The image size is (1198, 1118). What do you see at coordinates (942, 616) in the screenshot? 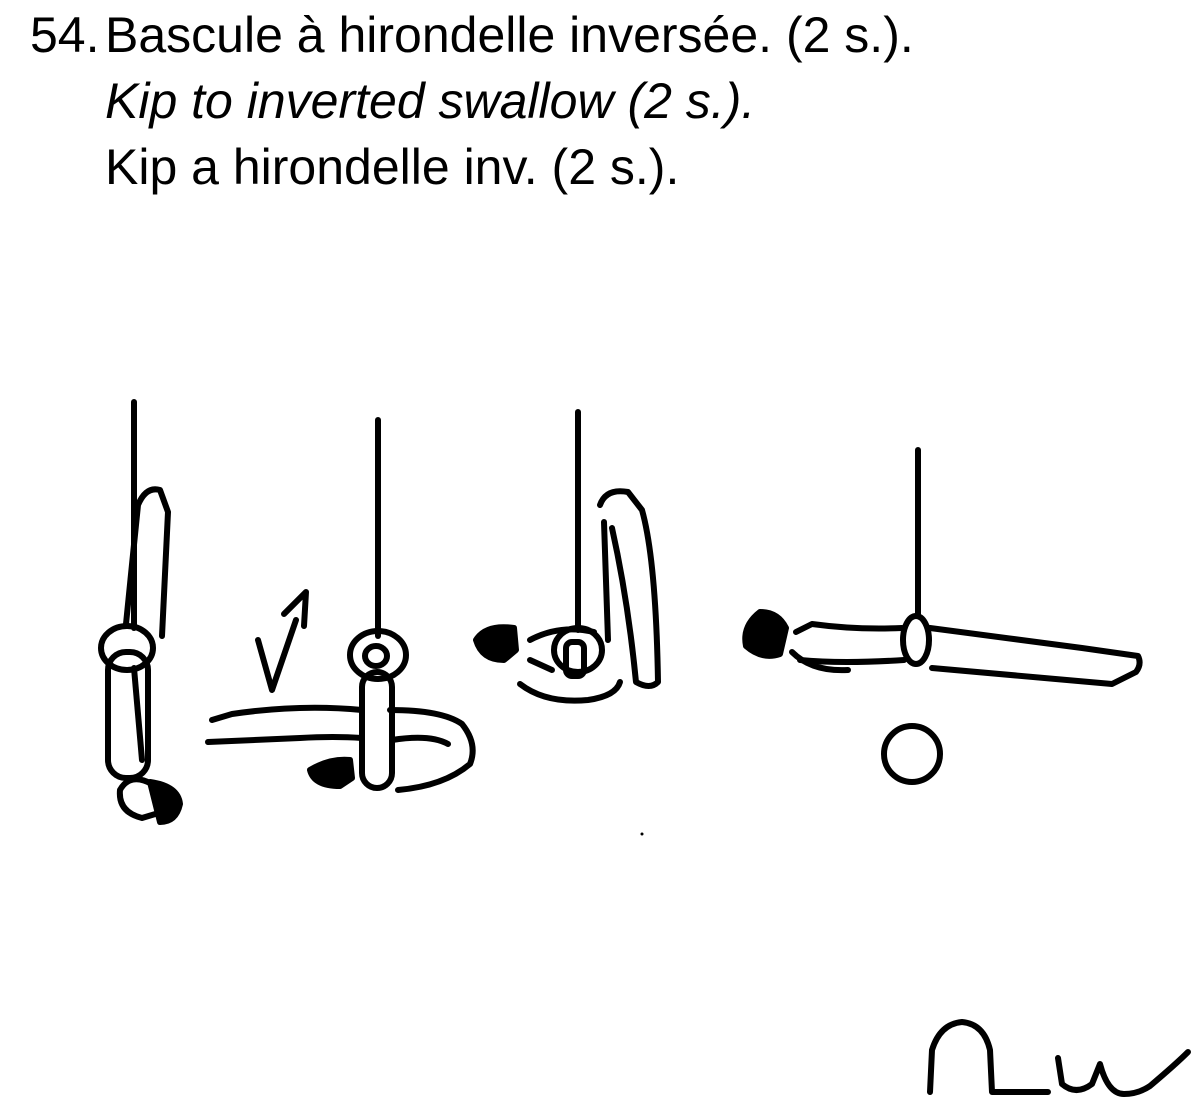
I see `figure-4-inverted-swallow` at bounding box center [942, 616].